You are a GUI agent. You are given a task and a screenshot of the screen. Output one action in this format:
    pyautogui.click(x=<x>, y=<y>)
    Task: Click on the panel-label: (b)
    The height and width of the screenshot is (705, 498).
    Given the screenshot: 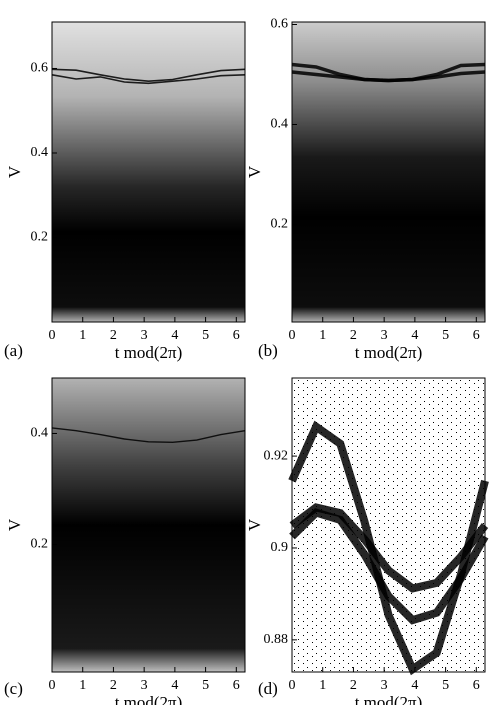 What is the action you would take?
    pyautogui.click(x=268, y=350)
    